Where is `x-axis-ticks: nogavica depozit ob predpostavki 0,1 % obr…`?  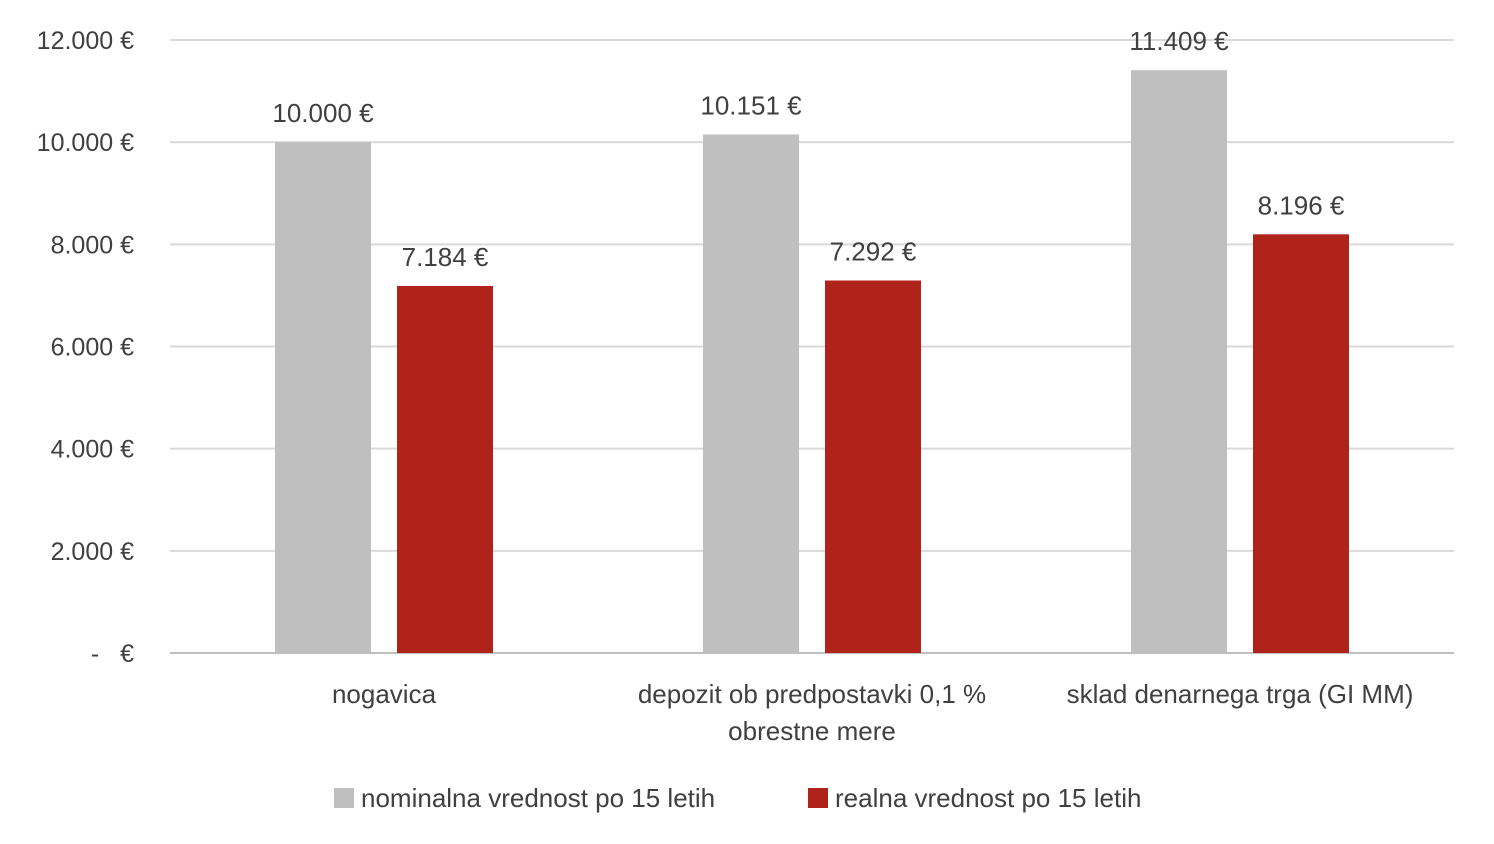
x-axis-ticks: nogavica depozit ob predpostavki 0,1 % obr… is located at coordinates (872, 712).